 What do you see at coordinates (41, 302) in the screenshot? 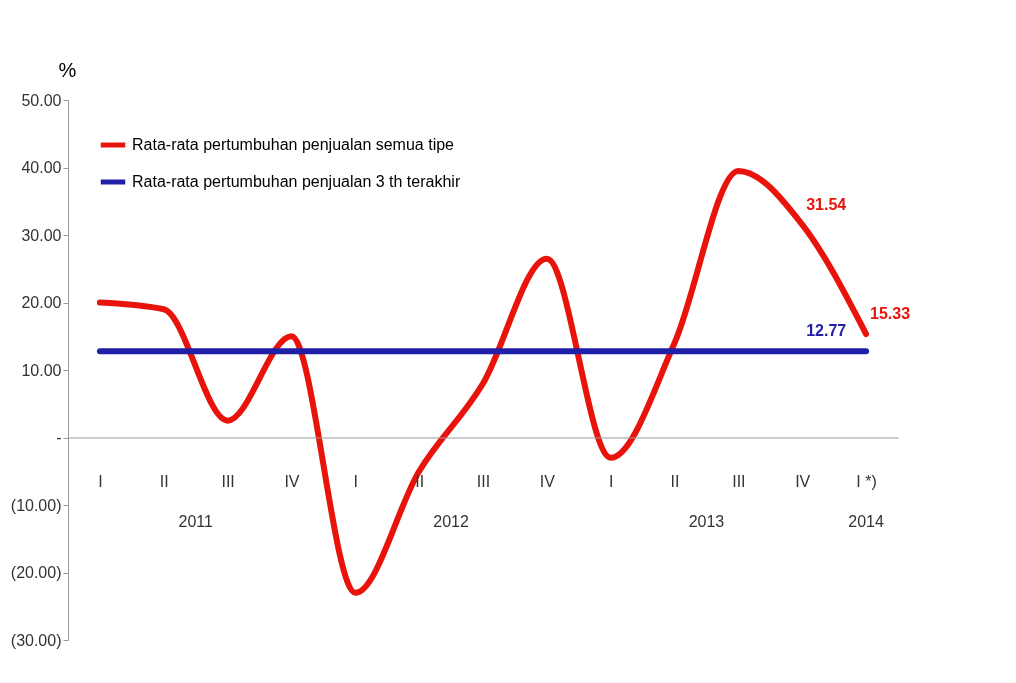
I see `y-tick-label: 20.00` at bounding box center [41, 302].